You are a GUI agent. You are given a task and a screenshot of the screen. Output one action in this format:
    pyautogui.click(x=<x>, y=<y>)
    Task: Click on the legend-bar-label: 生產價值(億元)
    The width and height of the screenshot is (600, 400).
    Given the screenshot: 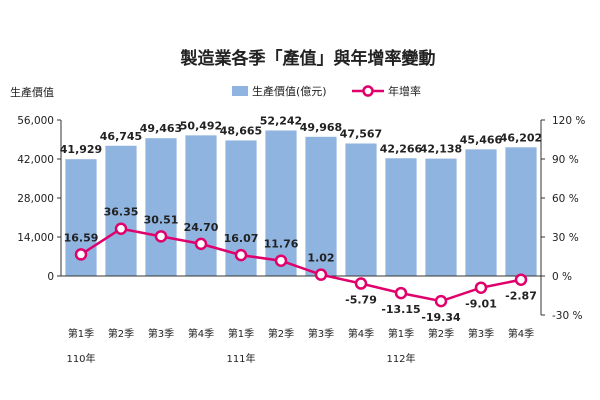 What is the action you would take?
    pyautogui.click(x=289, y=91)
    